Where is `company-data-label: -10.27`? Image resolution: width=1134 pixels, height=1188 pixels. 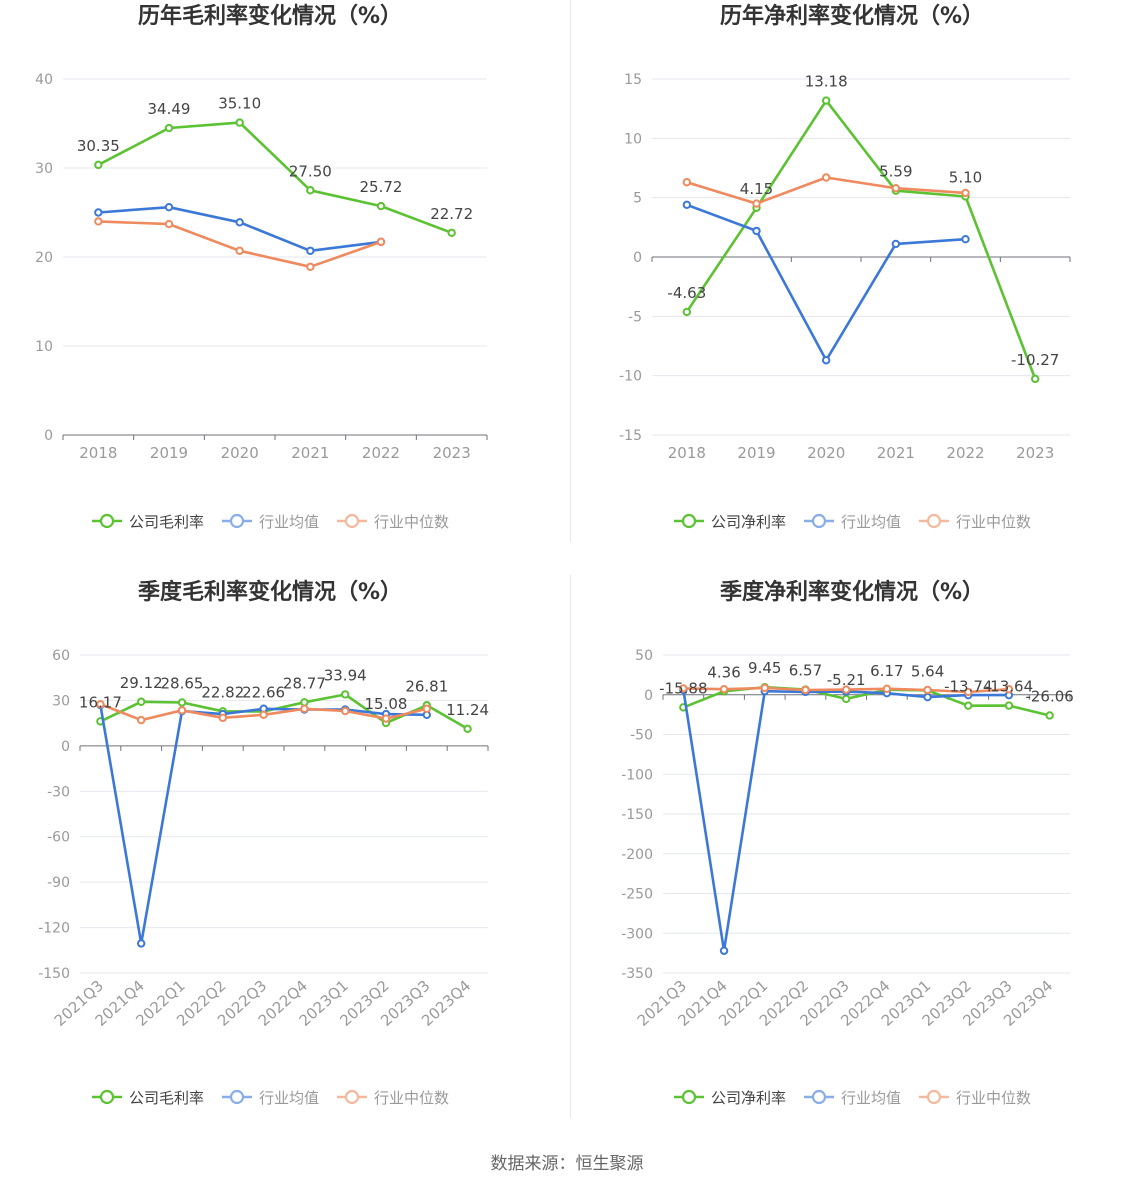 company-data-label: -10.27 is located at coordinates (1035, 360).